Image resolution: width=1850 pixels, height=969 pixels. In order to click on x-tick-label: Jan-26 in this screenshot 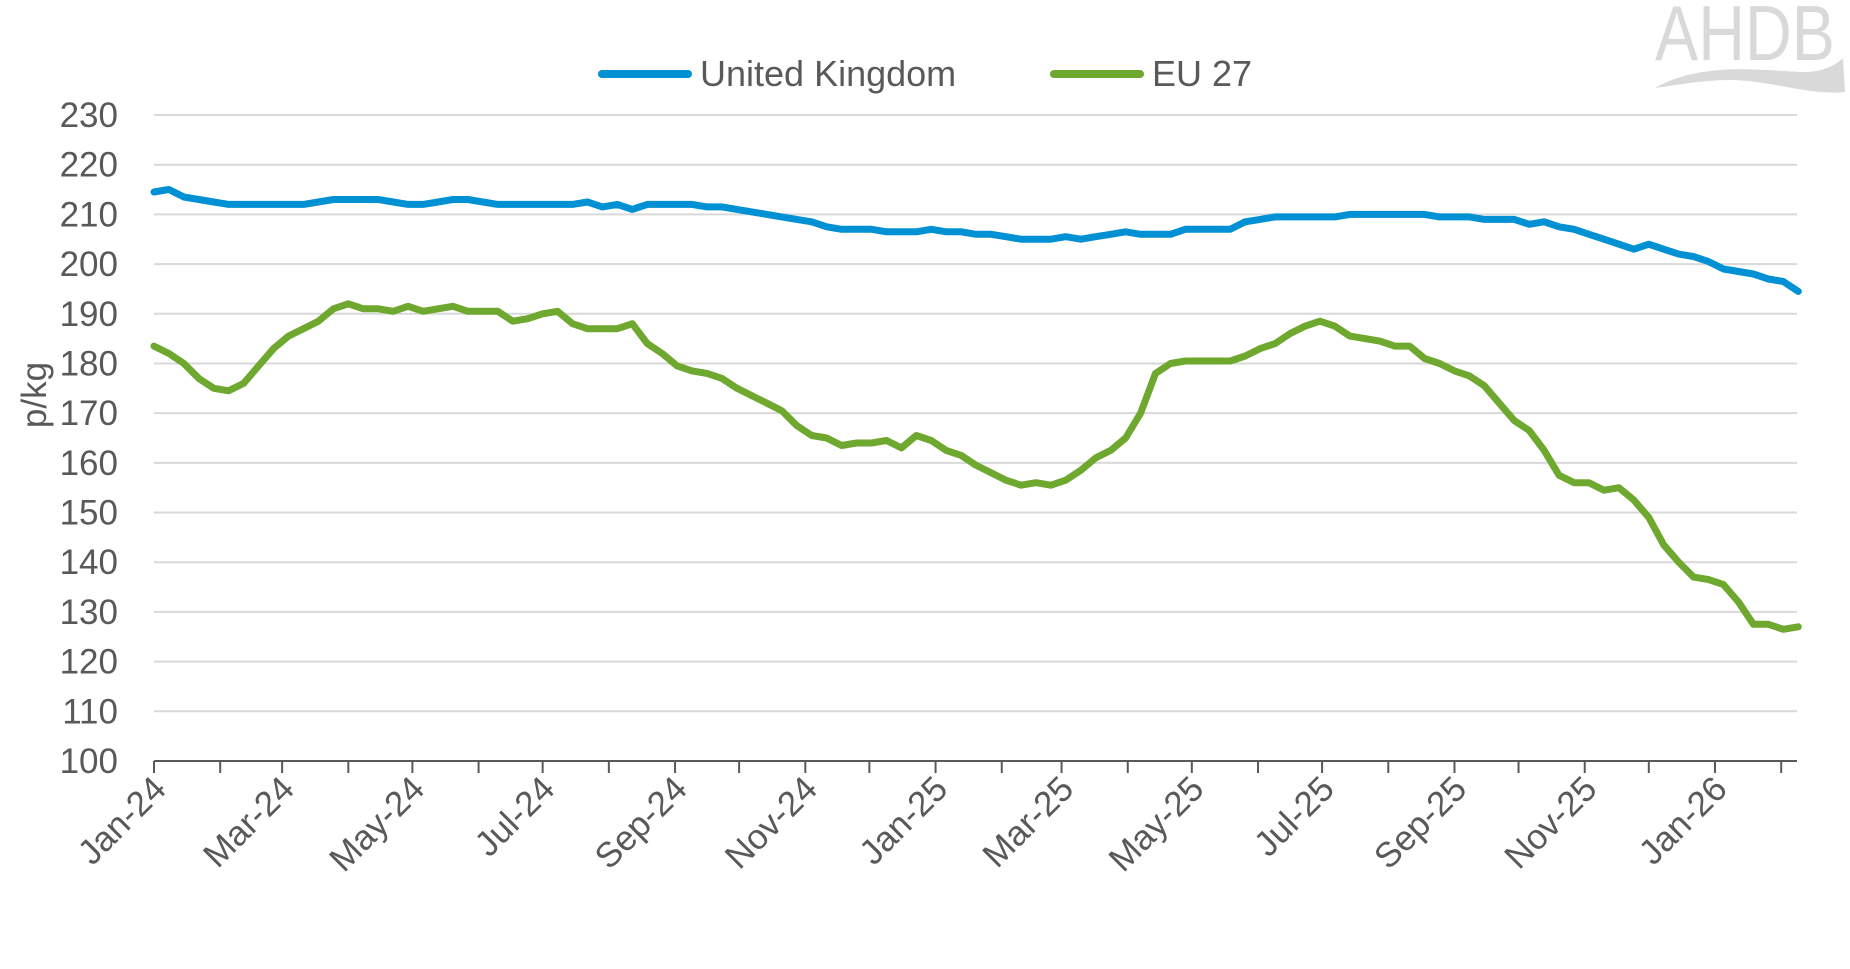, I will do `click(1682, 820)`.